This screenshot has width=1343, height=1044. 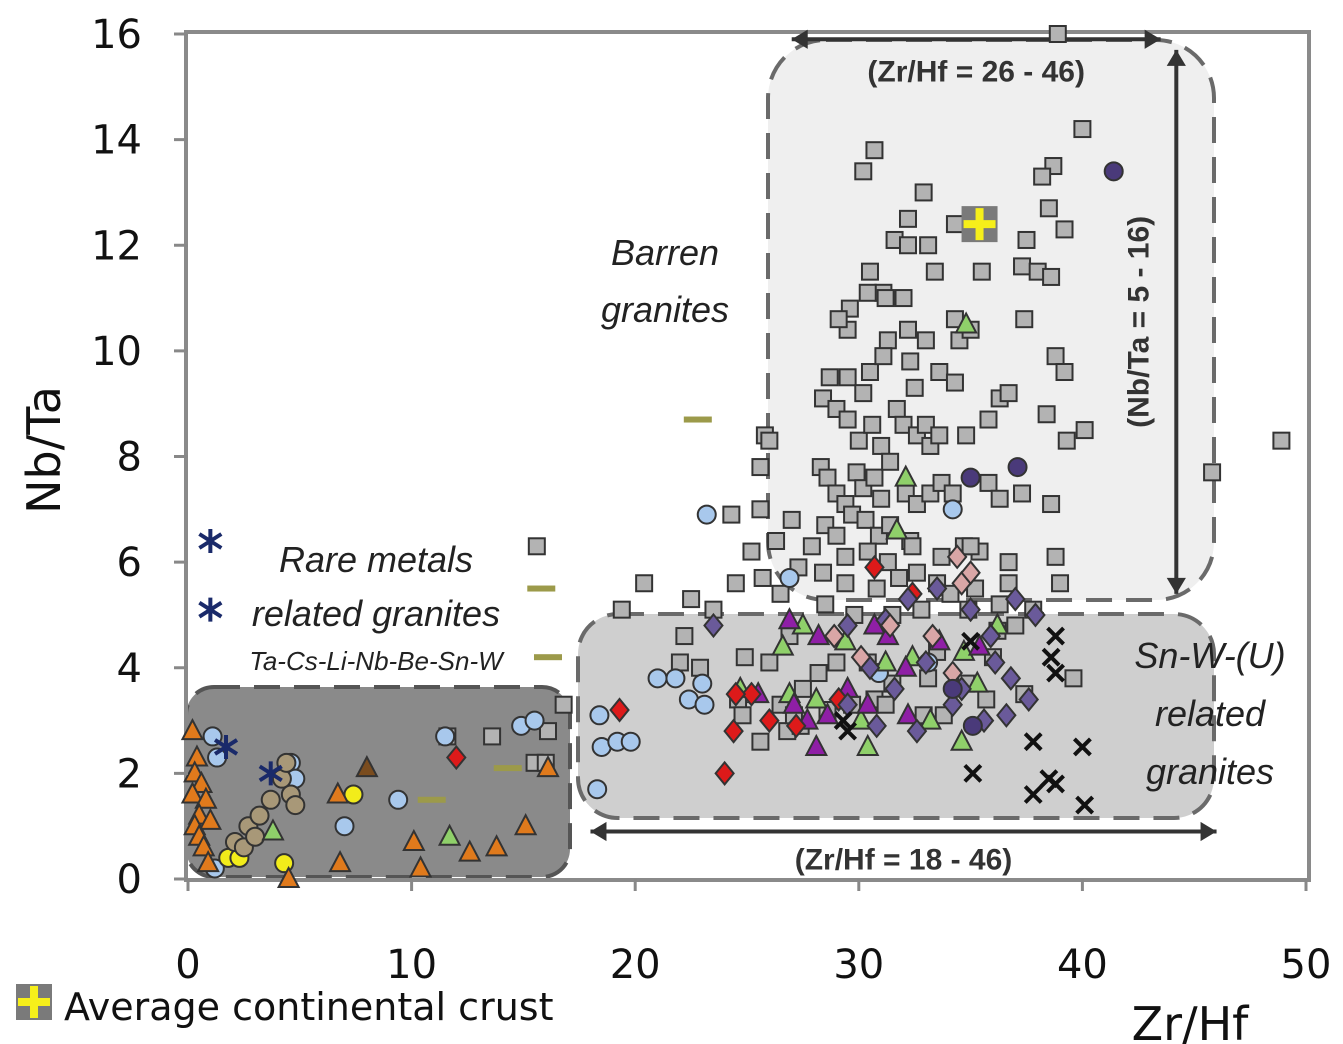 What do you see at coordinates (240, 657) in the screenshot?
I see `series-13-asterisk` at bounding box center [240, 657].